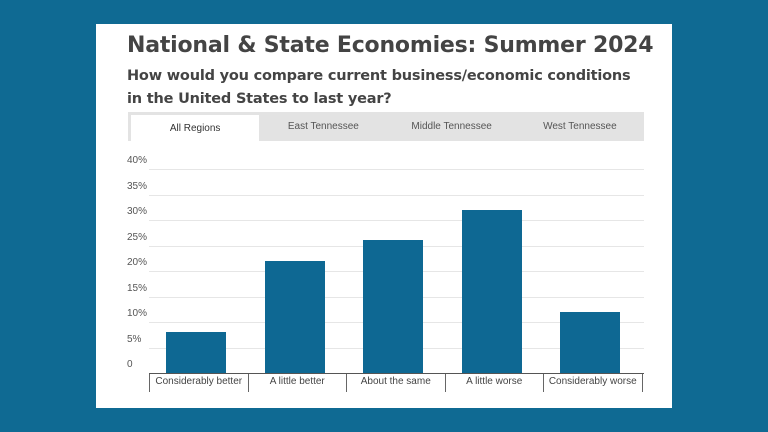 This screenshot has width=768, height=432. Describe the element at coordinates (137, 262) in the screenshot. I see `y-tick-label: 20%` at that location.